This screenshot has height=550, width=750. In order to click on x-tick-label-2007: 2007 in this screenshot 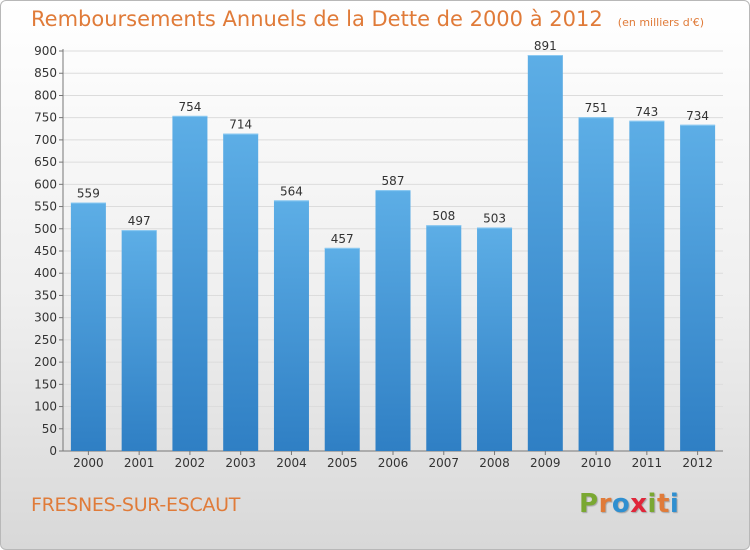, I will do `click(443, 463)`.